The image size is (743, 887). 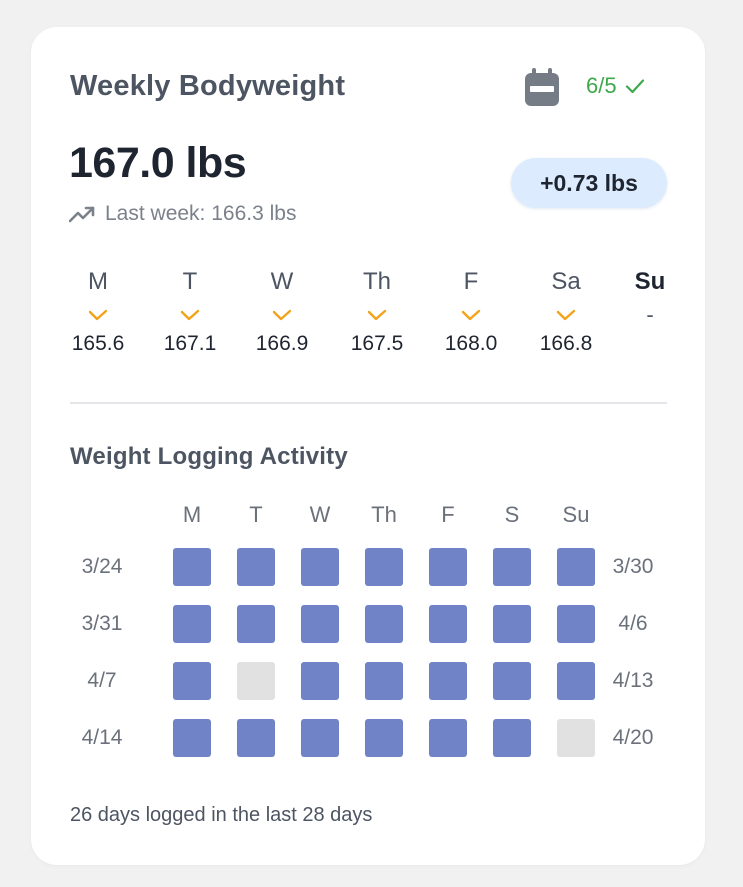 I want to click on current-weight: 167.0 lbs, so click(x=158, y=163).